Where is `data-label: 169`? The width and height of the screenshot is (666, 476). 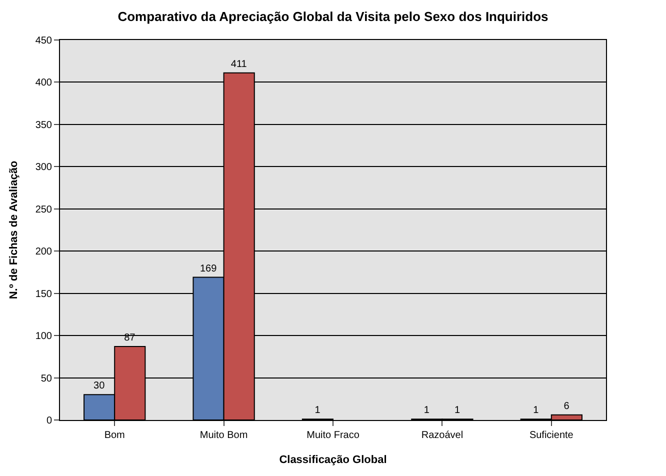
data-label: 169 is located at coordinates (209, 268).